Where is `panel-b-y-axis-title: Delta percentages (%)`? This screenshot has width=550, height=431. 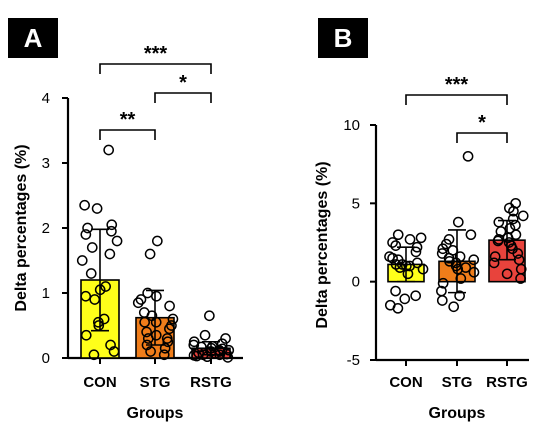
panel-b-y-axis-title: Delta percentages (%) is located at coordinates (322, 244).